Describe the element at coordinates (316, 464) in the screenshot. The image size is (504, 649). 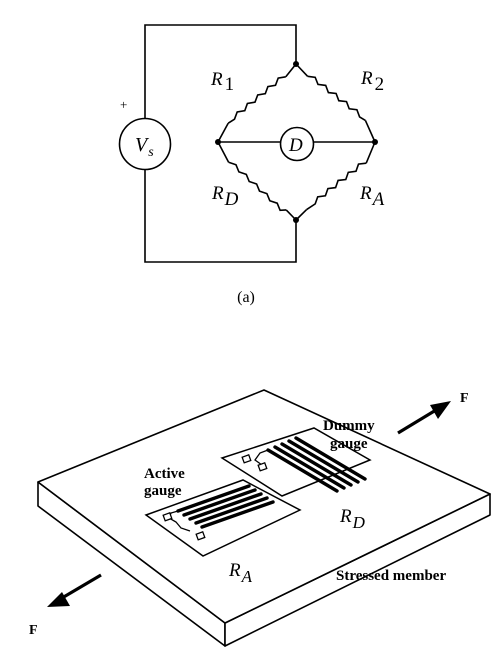
I see `dummy-gauge-grid` at that location.